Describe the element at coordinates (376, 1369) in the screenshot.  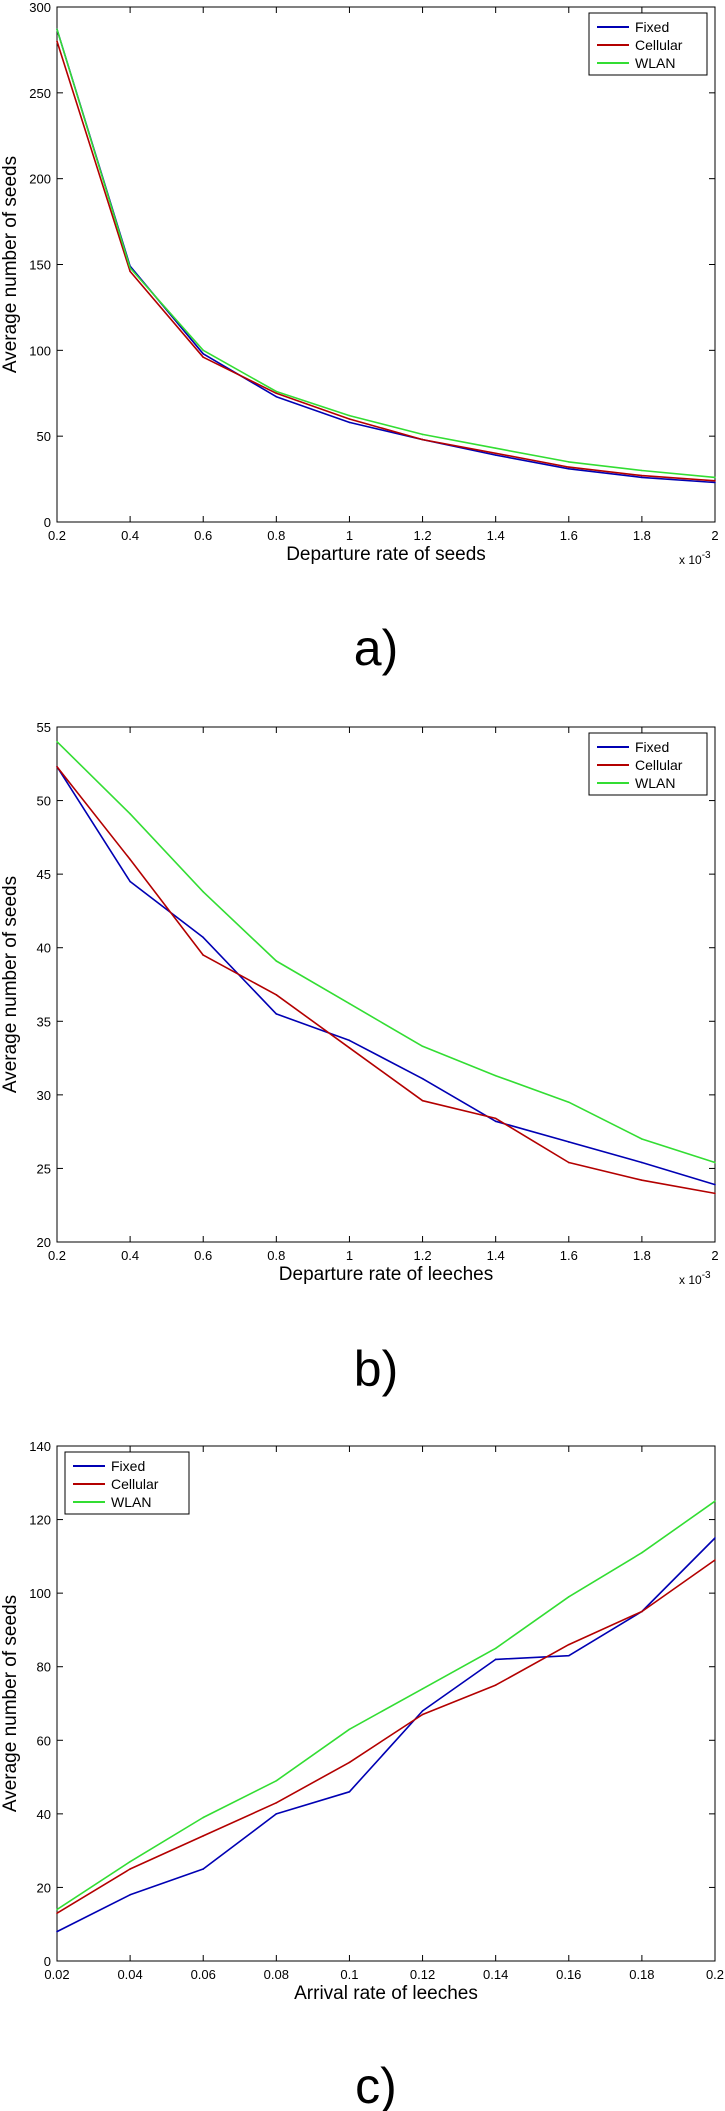
I see `panel-caption: b)` at that location.